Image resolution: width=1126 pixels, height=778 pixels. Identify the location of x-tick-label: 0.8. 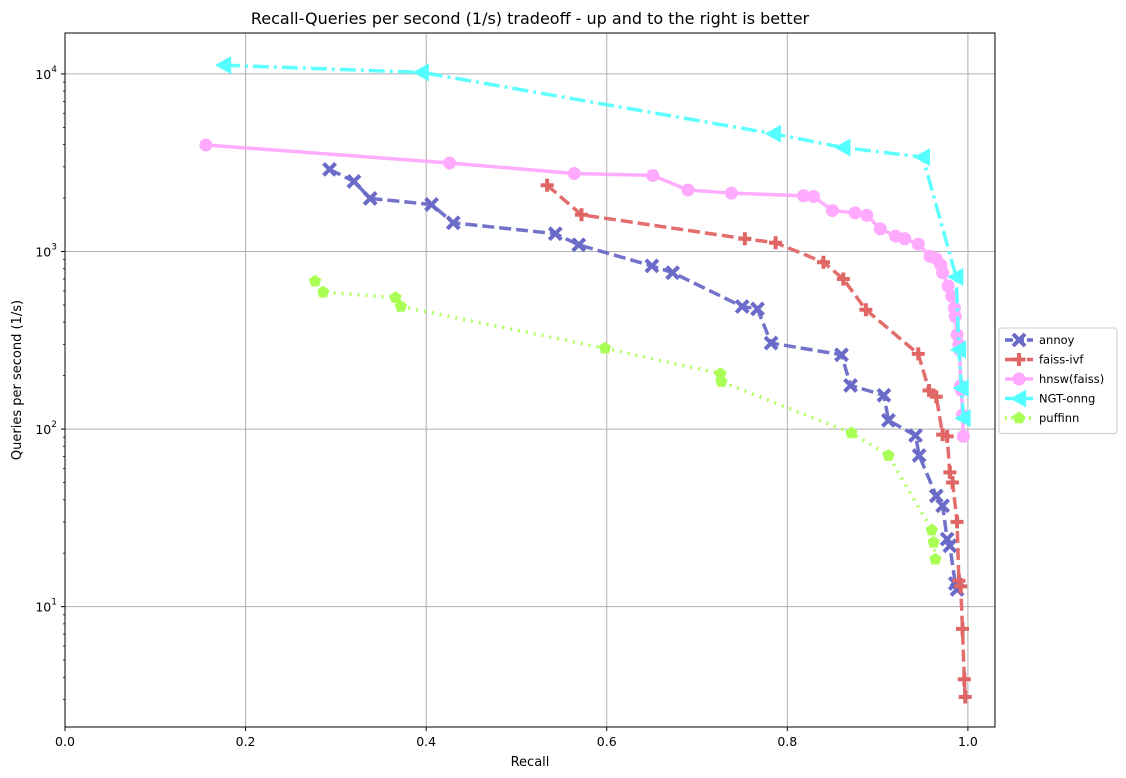
(787, 741).